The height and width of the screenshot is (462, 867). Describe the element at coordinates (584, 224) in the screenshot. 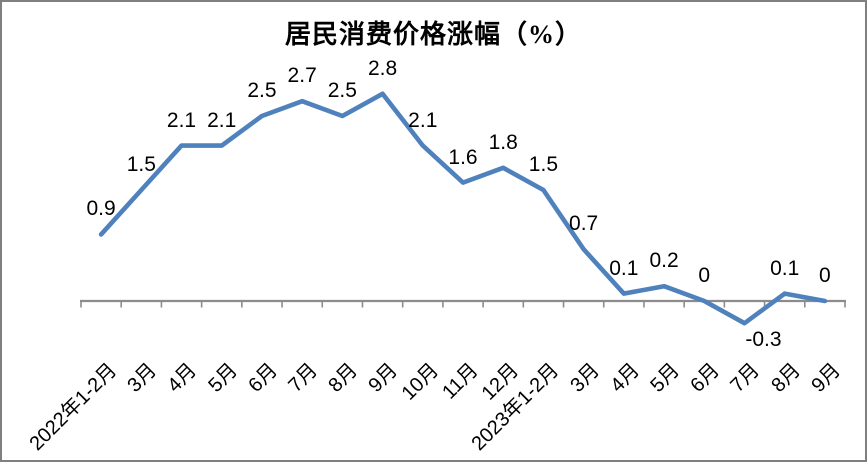

I see `data-label: 0.7` at that location.